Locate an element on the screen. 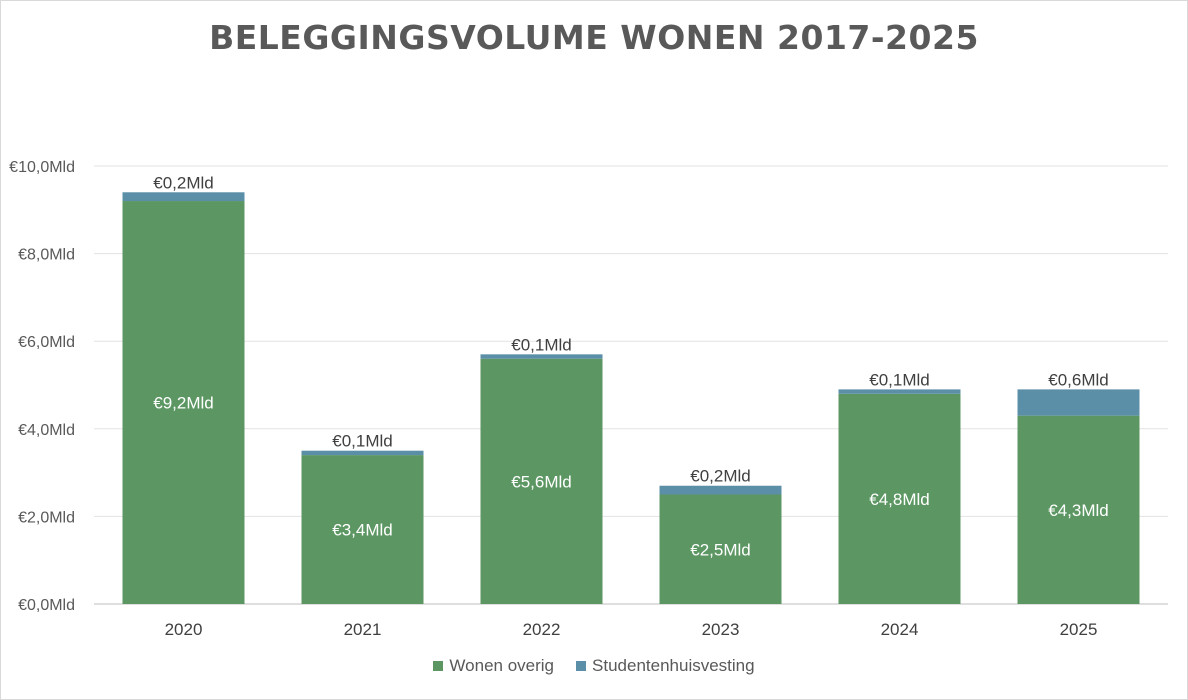 The width and height of the screenshot is (1188, 700). legend-swatch-wonen-overig is located at coordinates (438, 666).